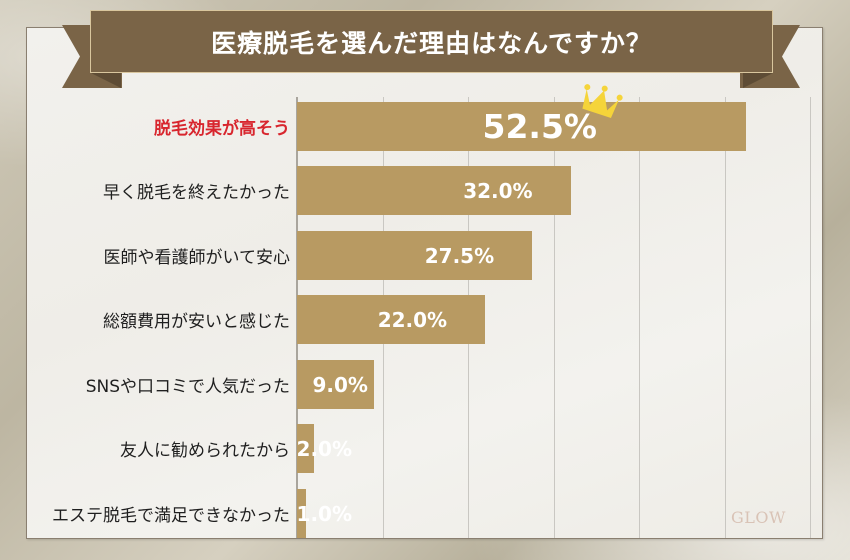 The height and width of the screenshot is (560, 850). Describe the element at coordinates (324, 448) in the screenshot. I see `value-label: 2.0%` at that location.